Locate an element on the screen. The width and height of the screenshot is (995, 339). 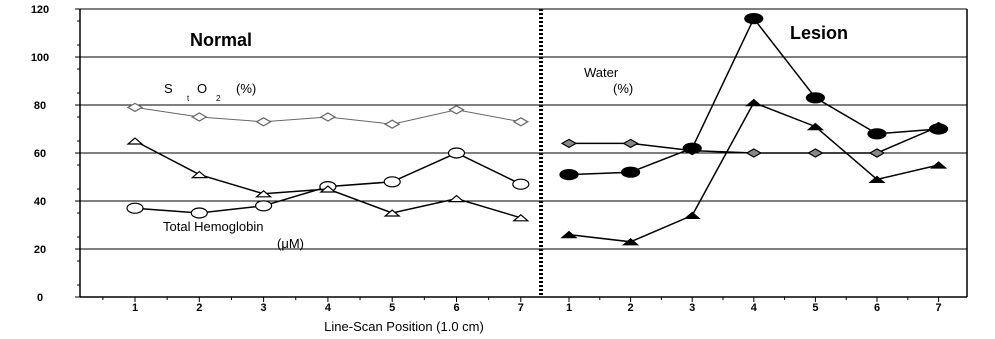
annotation-sto2-o: O is located at coordinates (202, 88).